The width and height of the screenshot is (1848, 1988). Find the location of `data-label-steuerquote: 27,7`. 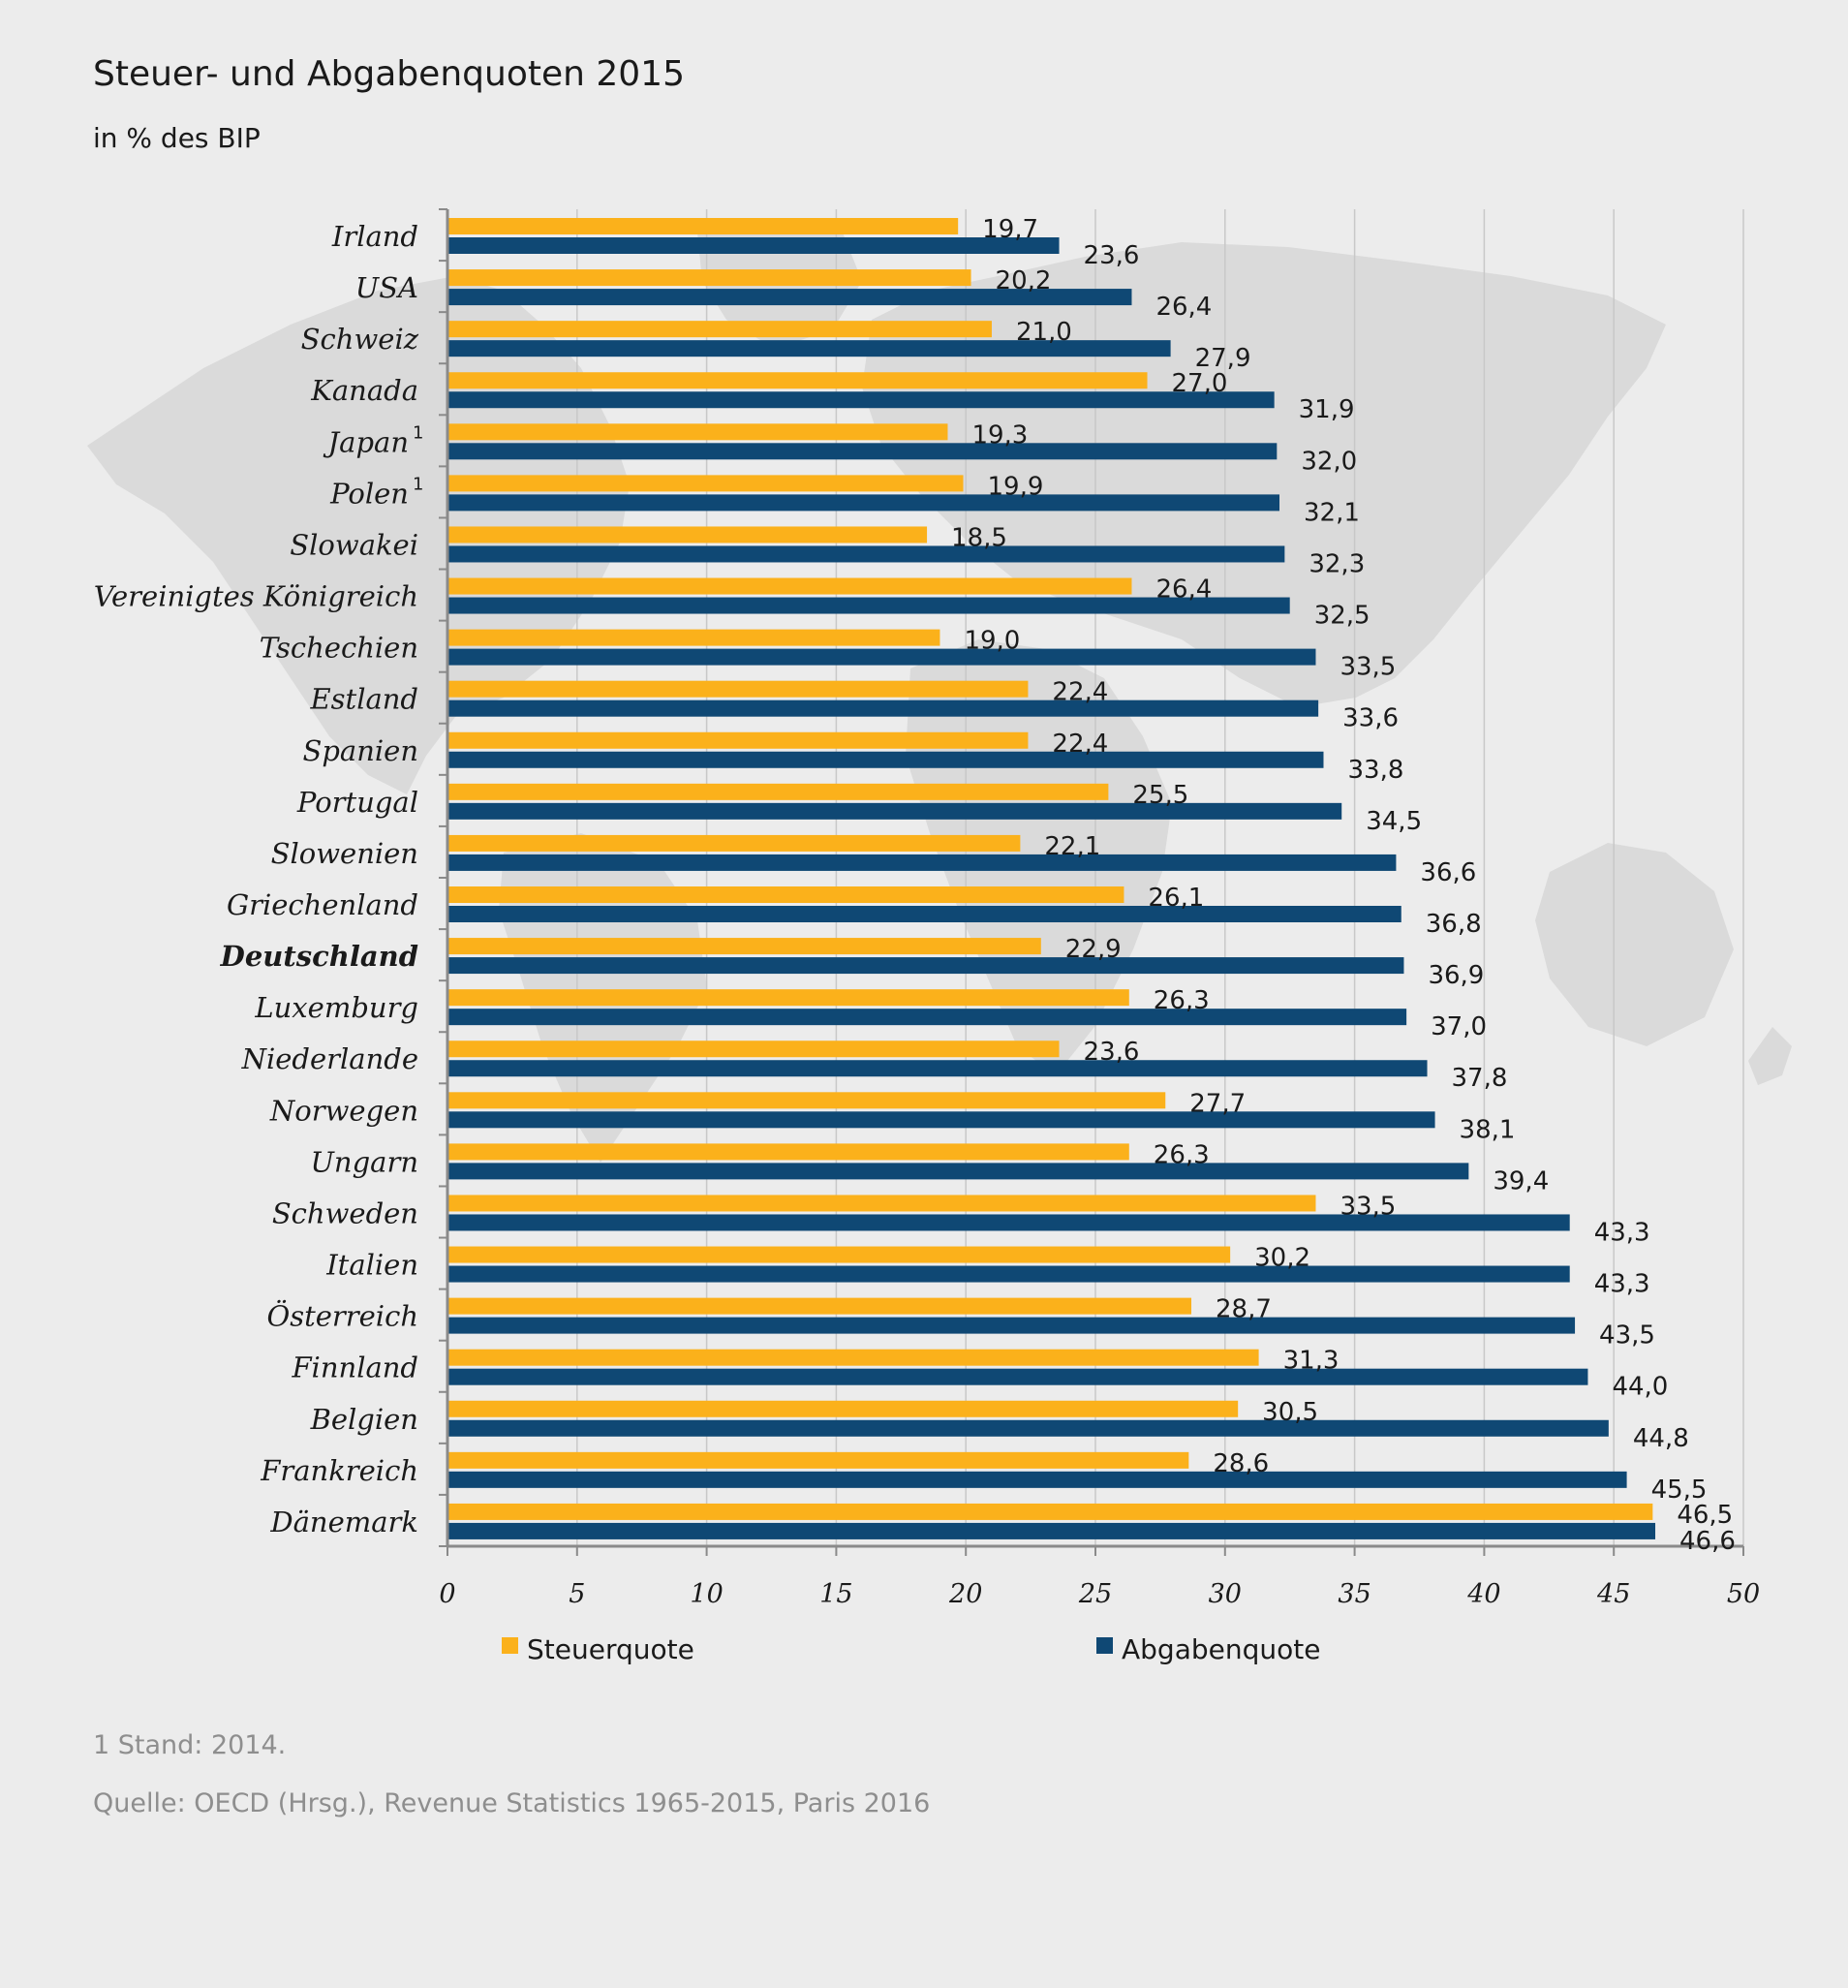

data-label-steuerquote: 27,7 is located at coordinates (1217, 1103).